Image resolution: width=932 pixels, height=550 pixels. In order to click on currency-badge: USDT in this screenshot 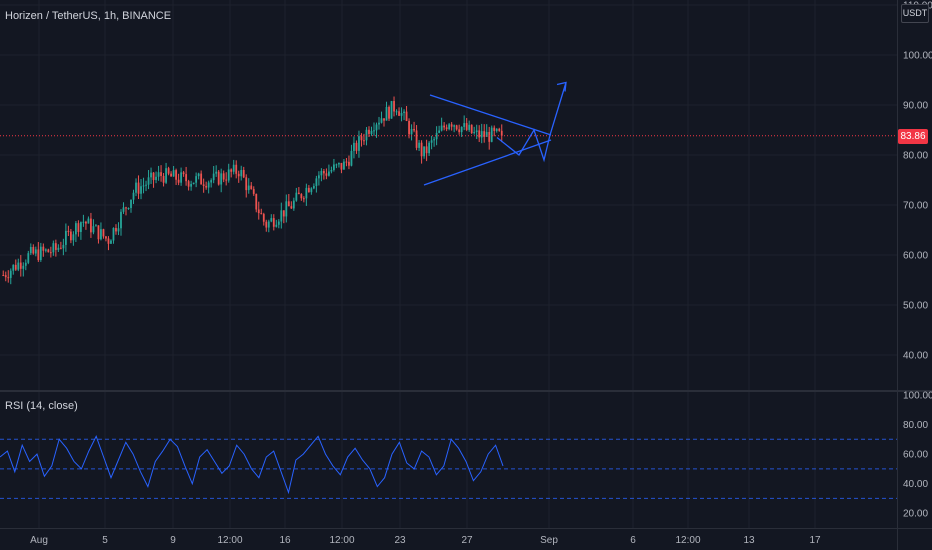, I will do `click(915, 13)`.